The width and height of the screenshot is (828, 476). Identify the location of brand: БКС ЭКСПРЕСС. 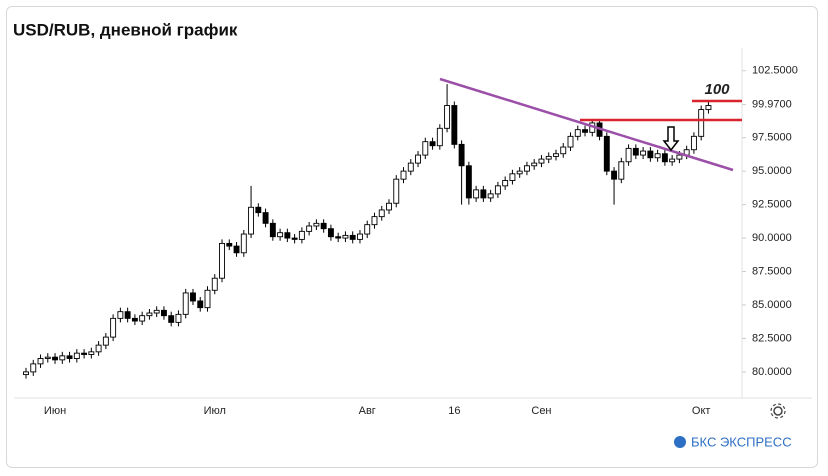
(741, 441).